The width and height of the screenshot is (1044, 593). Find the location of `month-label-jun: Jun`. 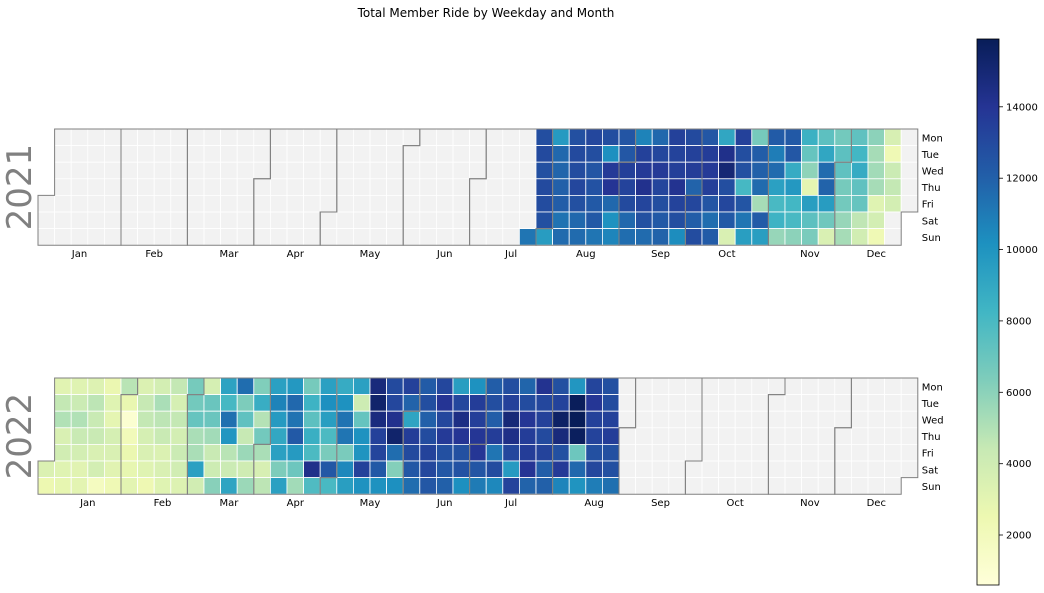

month-label-jun: Jun is located at coordinates (444, 254).